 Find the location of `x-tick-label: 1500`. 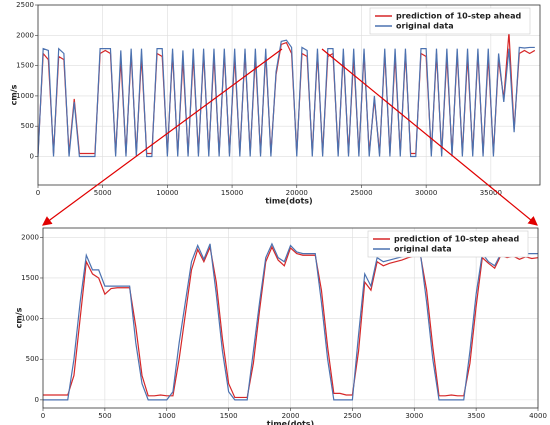

x-tick-label: 1500 is located at coordinates (229, 416).